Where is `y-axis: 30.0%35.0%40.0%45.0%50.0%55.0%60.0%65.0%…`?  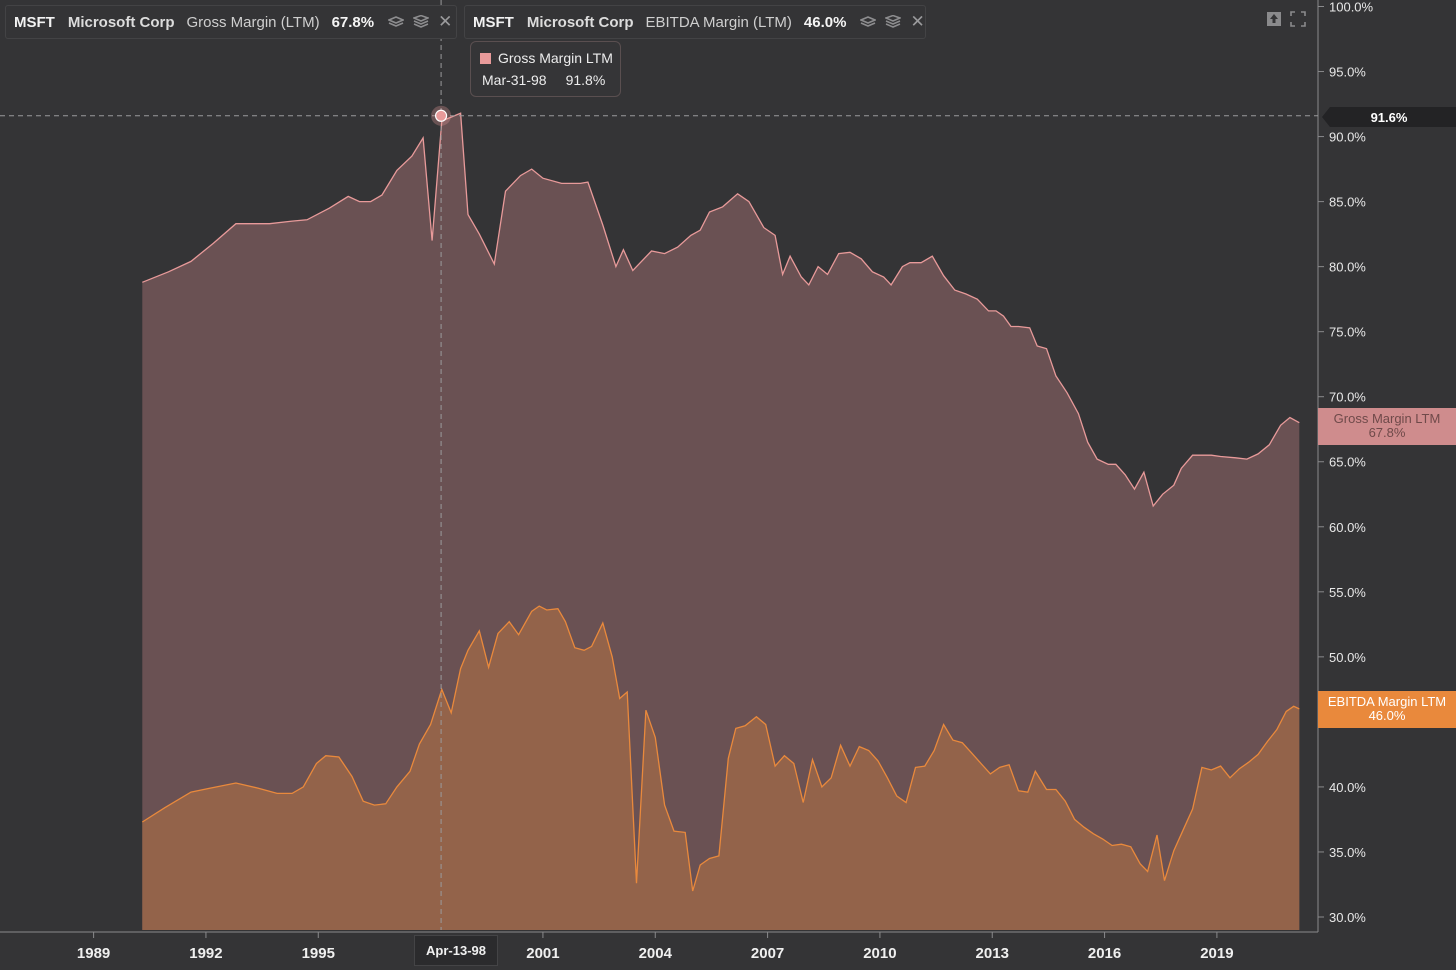
y-axis: 30.0%35.0%40.0%45.0%50.0%55.0%60.0%65.0%… is located at coordinates (1345, 466).